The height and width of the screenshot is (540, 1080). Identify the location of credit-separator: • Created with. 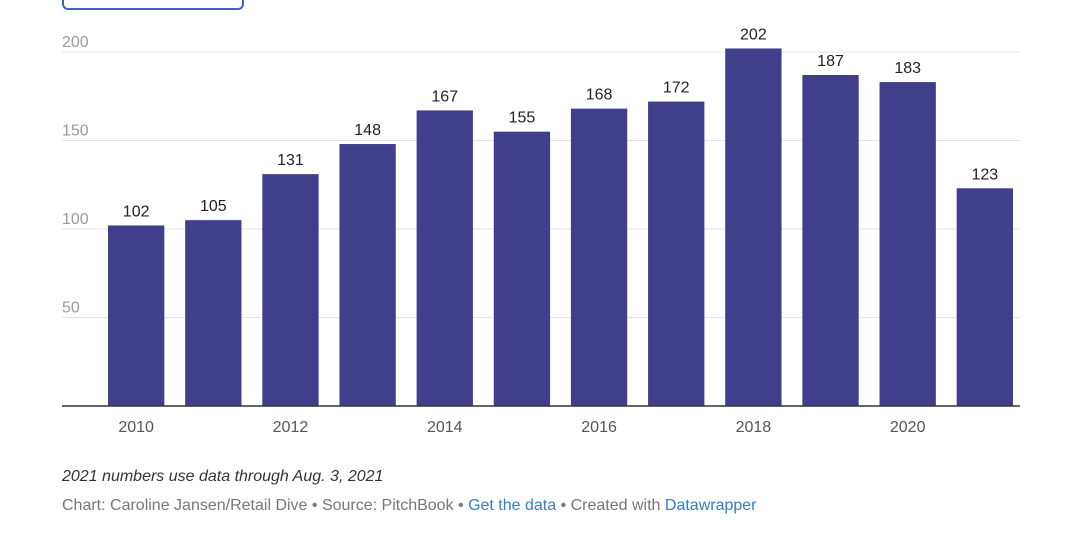
(610, 505).